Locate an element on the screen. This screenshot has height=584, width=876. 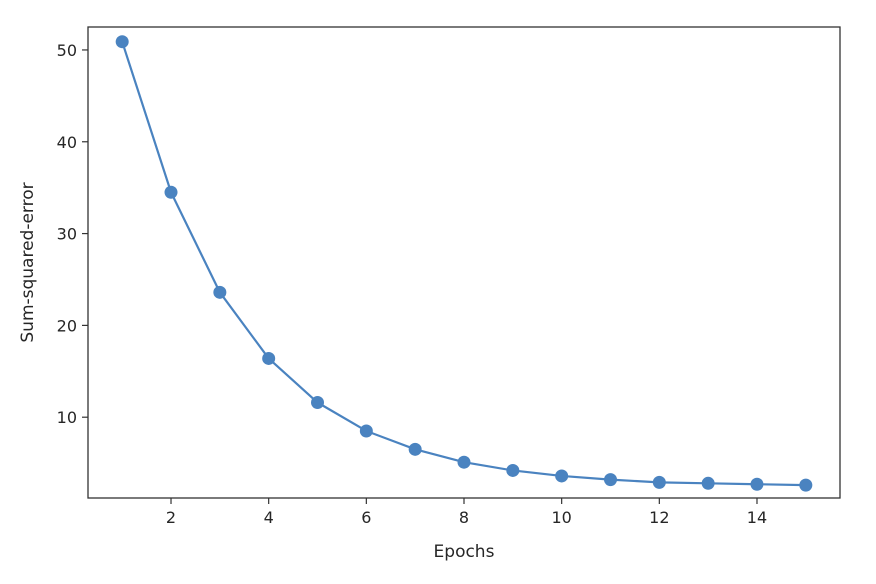
x-tick-label: 6 is located at coordinates (366, 517).